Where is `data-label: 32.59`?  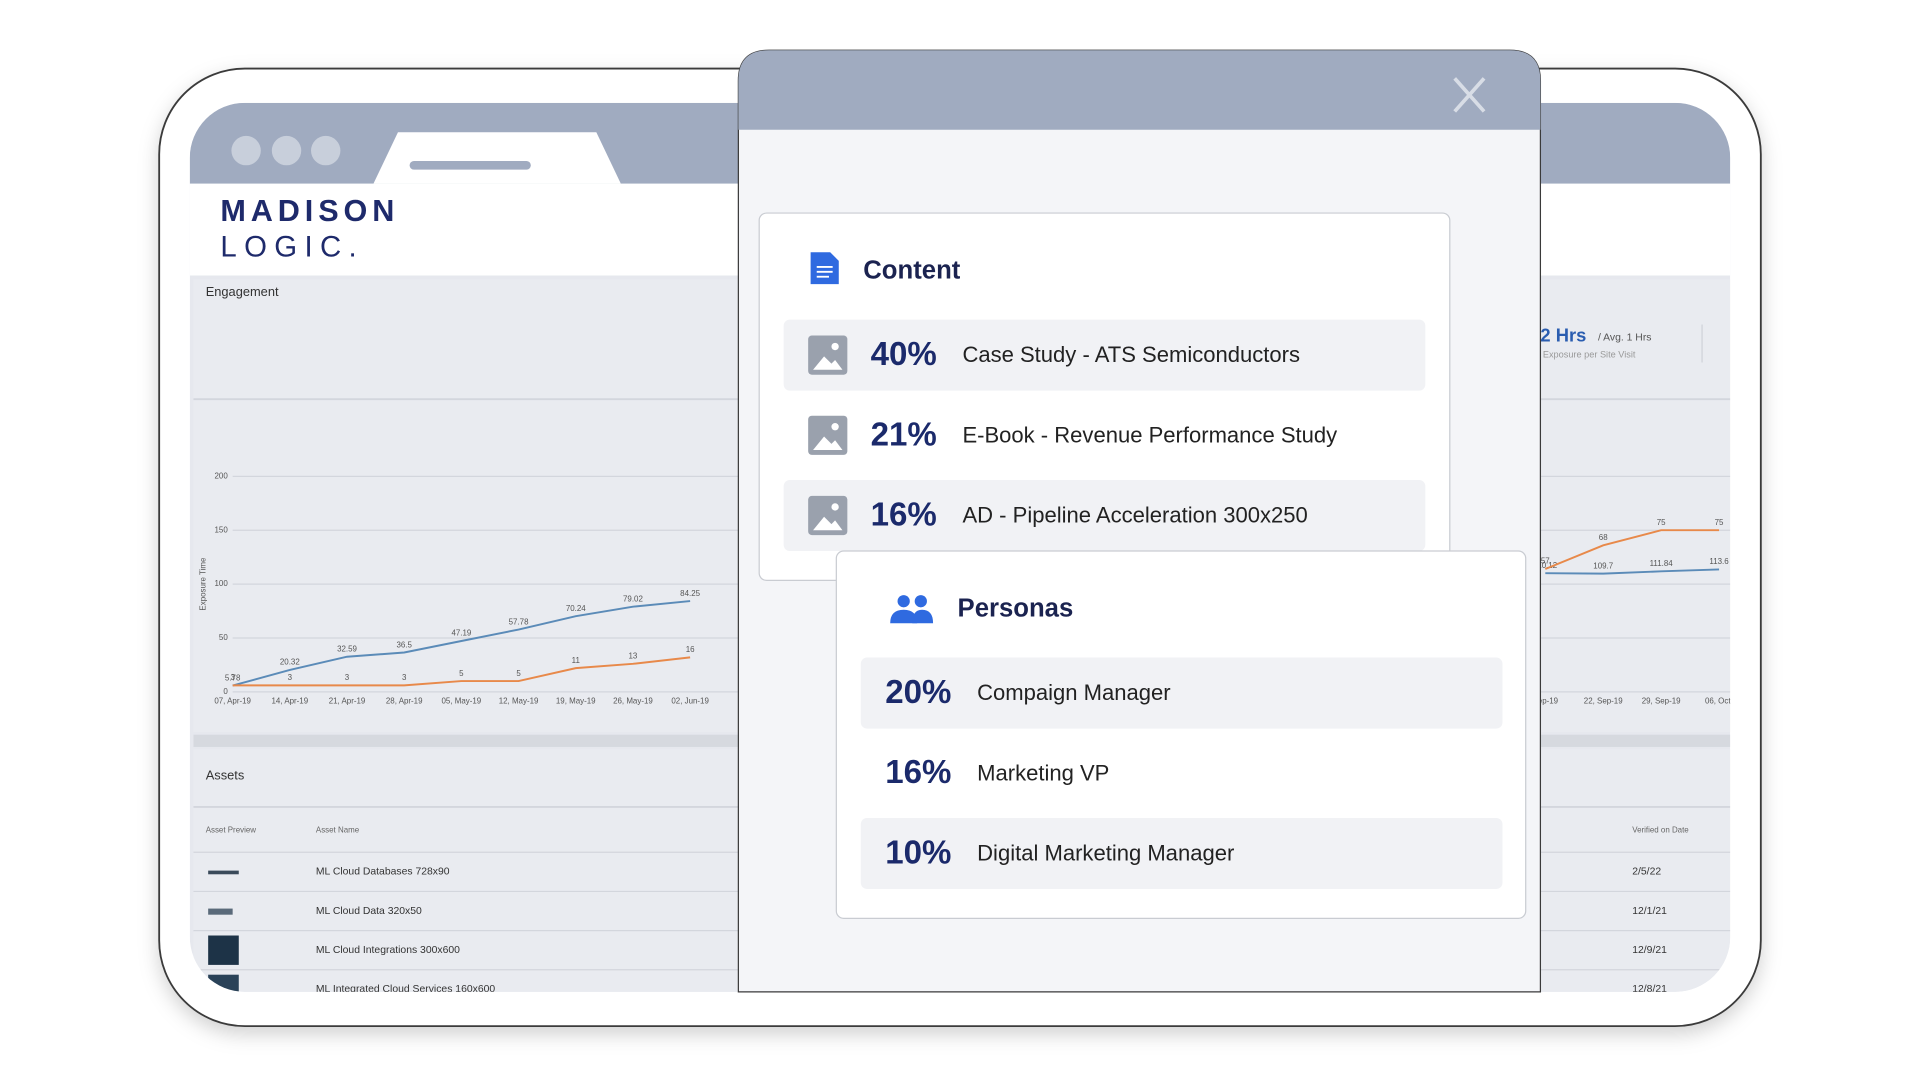 data-label: 32.59 is located at coordinates (347, 648).